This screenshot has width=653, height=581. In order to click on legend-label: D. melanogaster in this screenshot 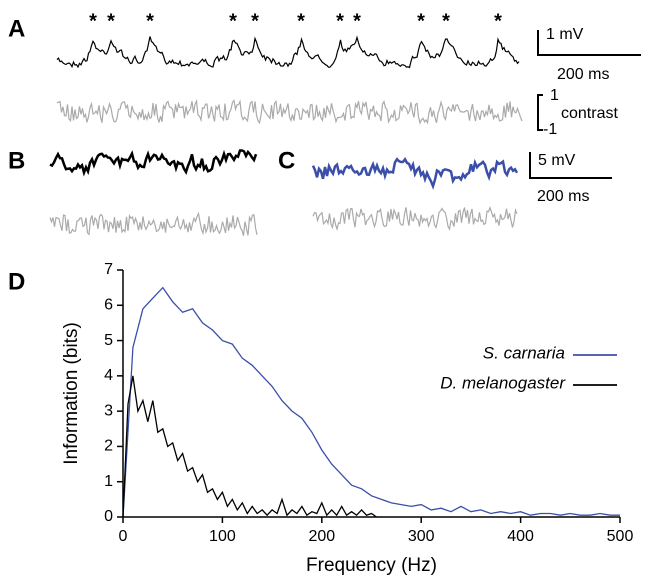, I will do `click(503, 382)`.